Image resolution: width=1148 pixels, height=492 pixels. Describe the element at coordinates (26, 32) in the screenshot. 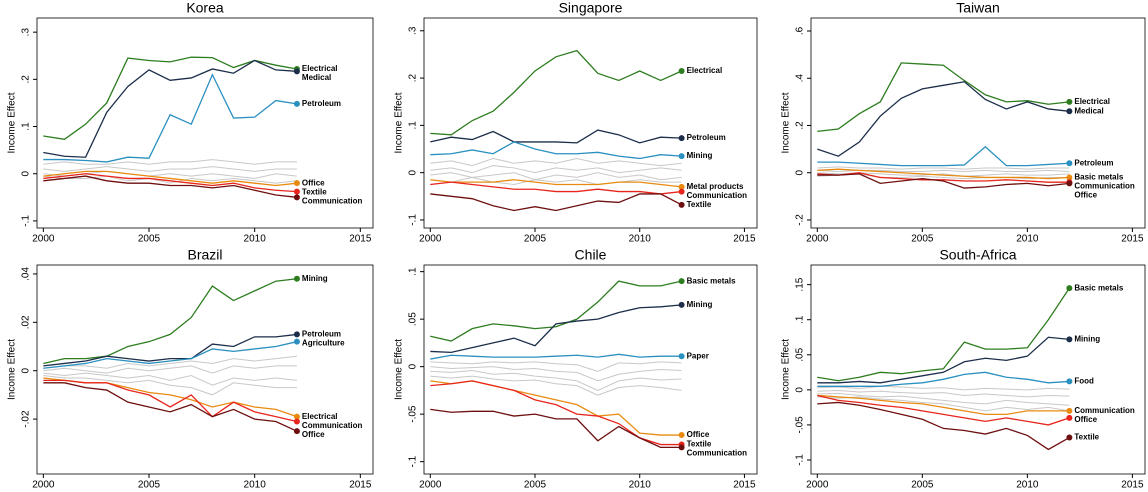

I see `y-tick-label: .3` at that location.